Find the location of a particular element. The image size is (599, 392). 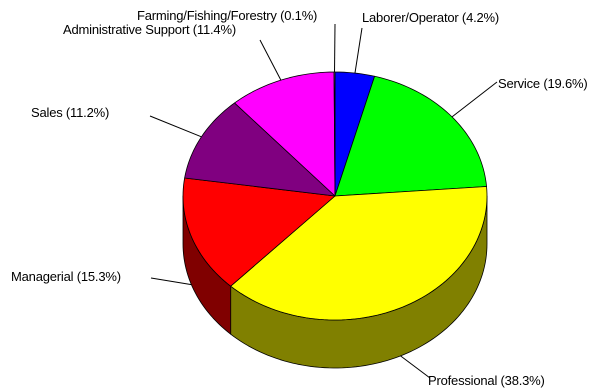

label-service: Service (19.6%) is located at coordinates (542, 83).